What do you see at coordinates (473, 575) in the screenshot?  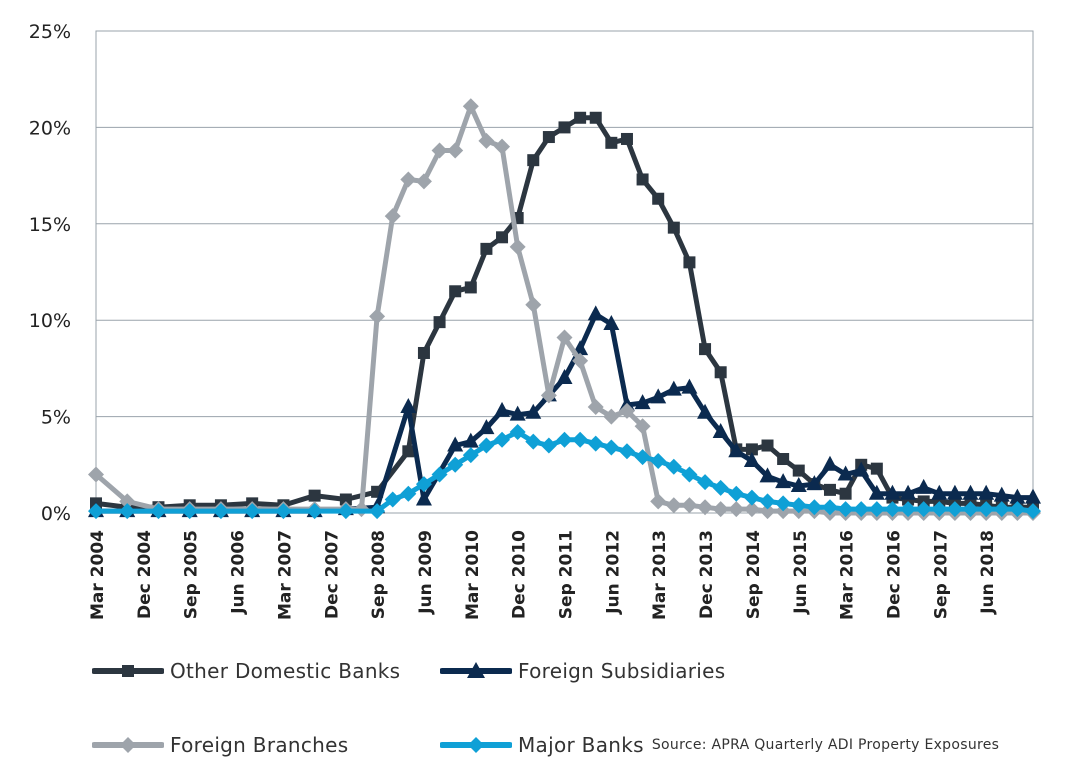 I see `x-tick-label: Mar 2010` at bounding box center [473, 575].